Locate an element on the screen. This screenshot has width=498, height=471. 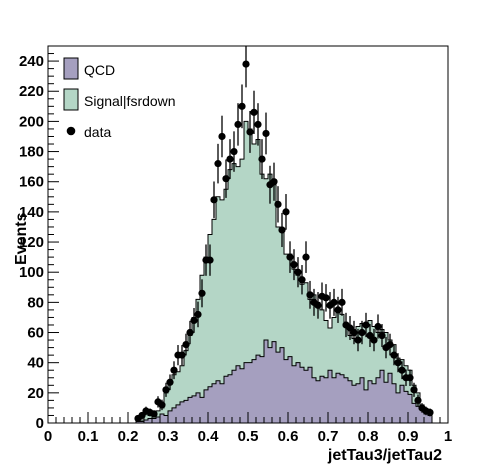
x-tick-label: 0.5 is located at coordinates (248, 436).